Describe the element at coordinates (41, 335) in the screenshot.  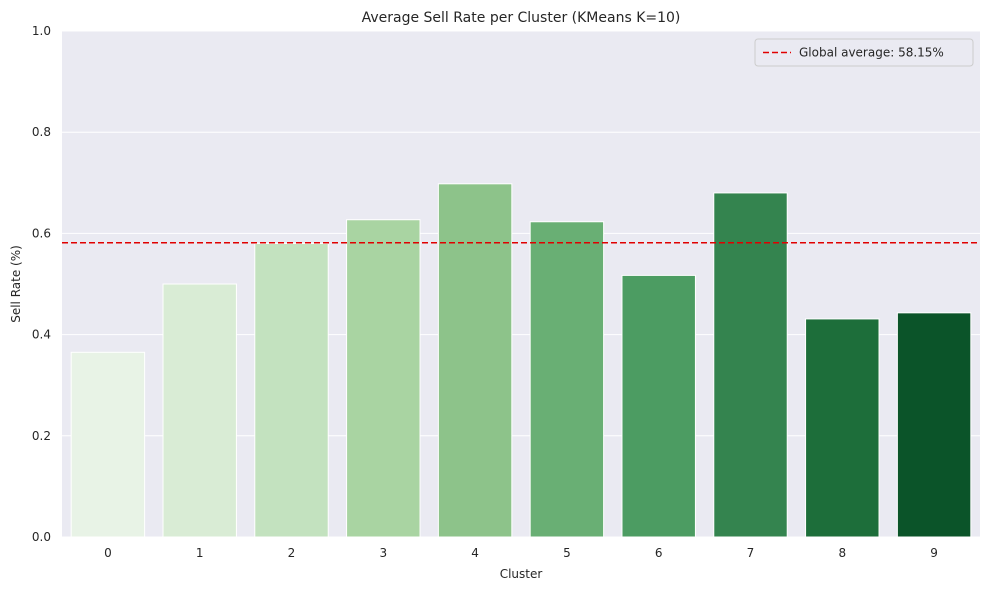
I see `y-tick-label: 0.4` at that location.